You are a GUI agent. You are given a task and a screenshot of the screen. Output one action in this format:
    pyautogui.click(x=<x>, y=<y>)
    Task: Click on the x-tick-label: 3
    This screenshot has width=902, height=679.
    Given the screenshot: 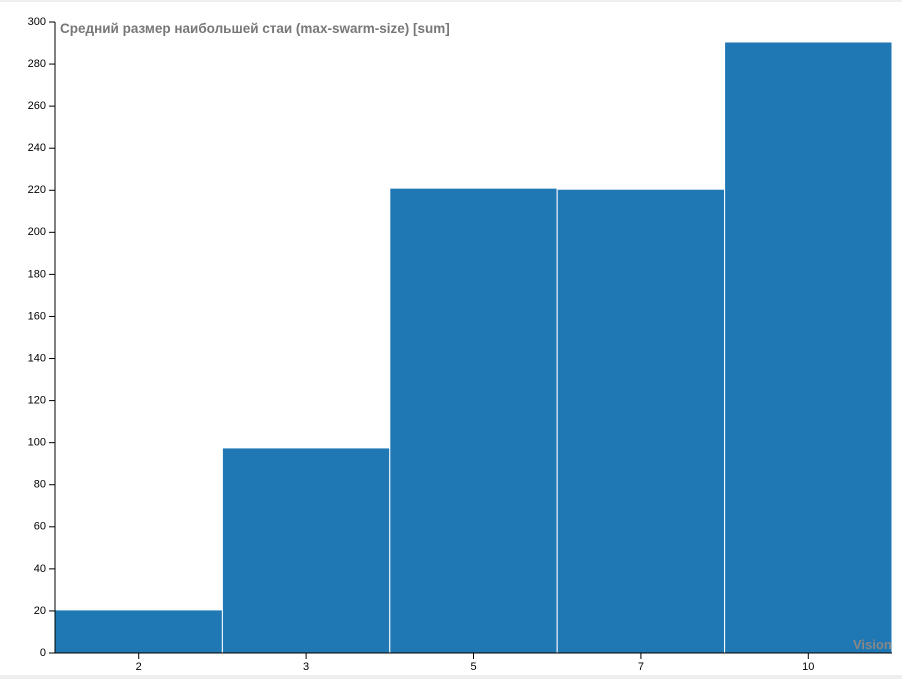 What is the action you would take?
    pyautogui.click(x=306, y=667)
    